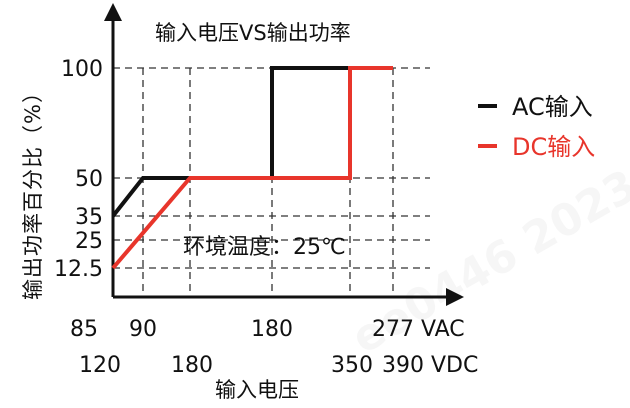 This screenshot has height=408, width=630. I want to click on x-tick-label-ac: 277 VAC, so click(418, 329).